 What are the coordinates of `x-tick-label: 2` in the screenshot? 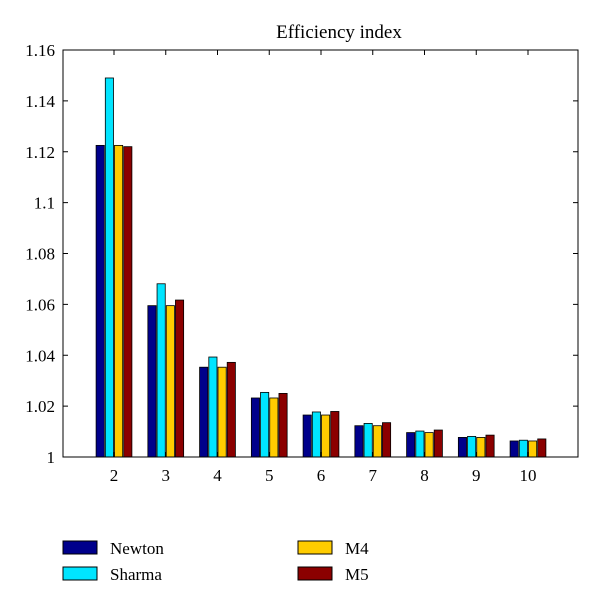 It's located at (114, 475).